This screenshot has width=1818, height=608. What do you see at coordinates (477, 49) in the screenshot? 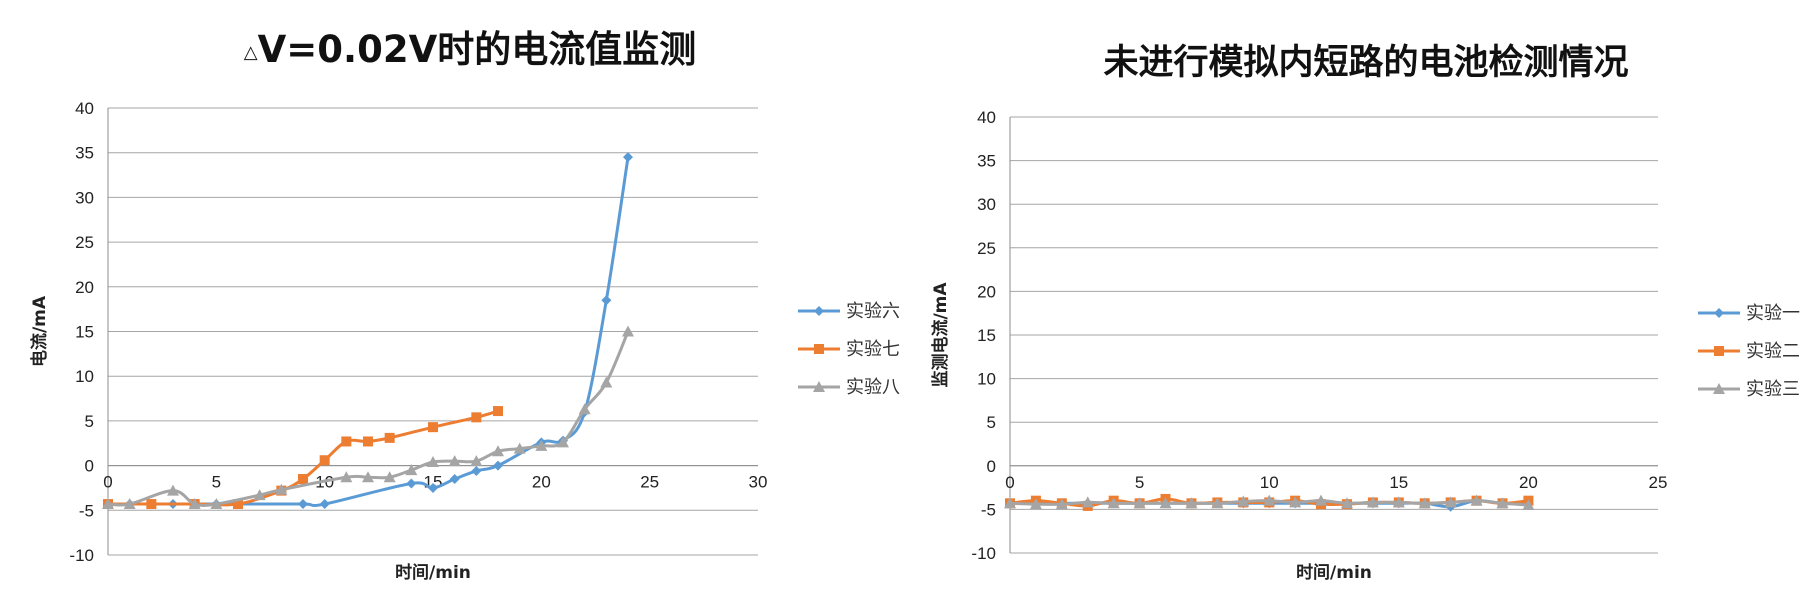
I see `chart-title-text: V=0.02V时的电流值监测` at bounding box center [477, 49].